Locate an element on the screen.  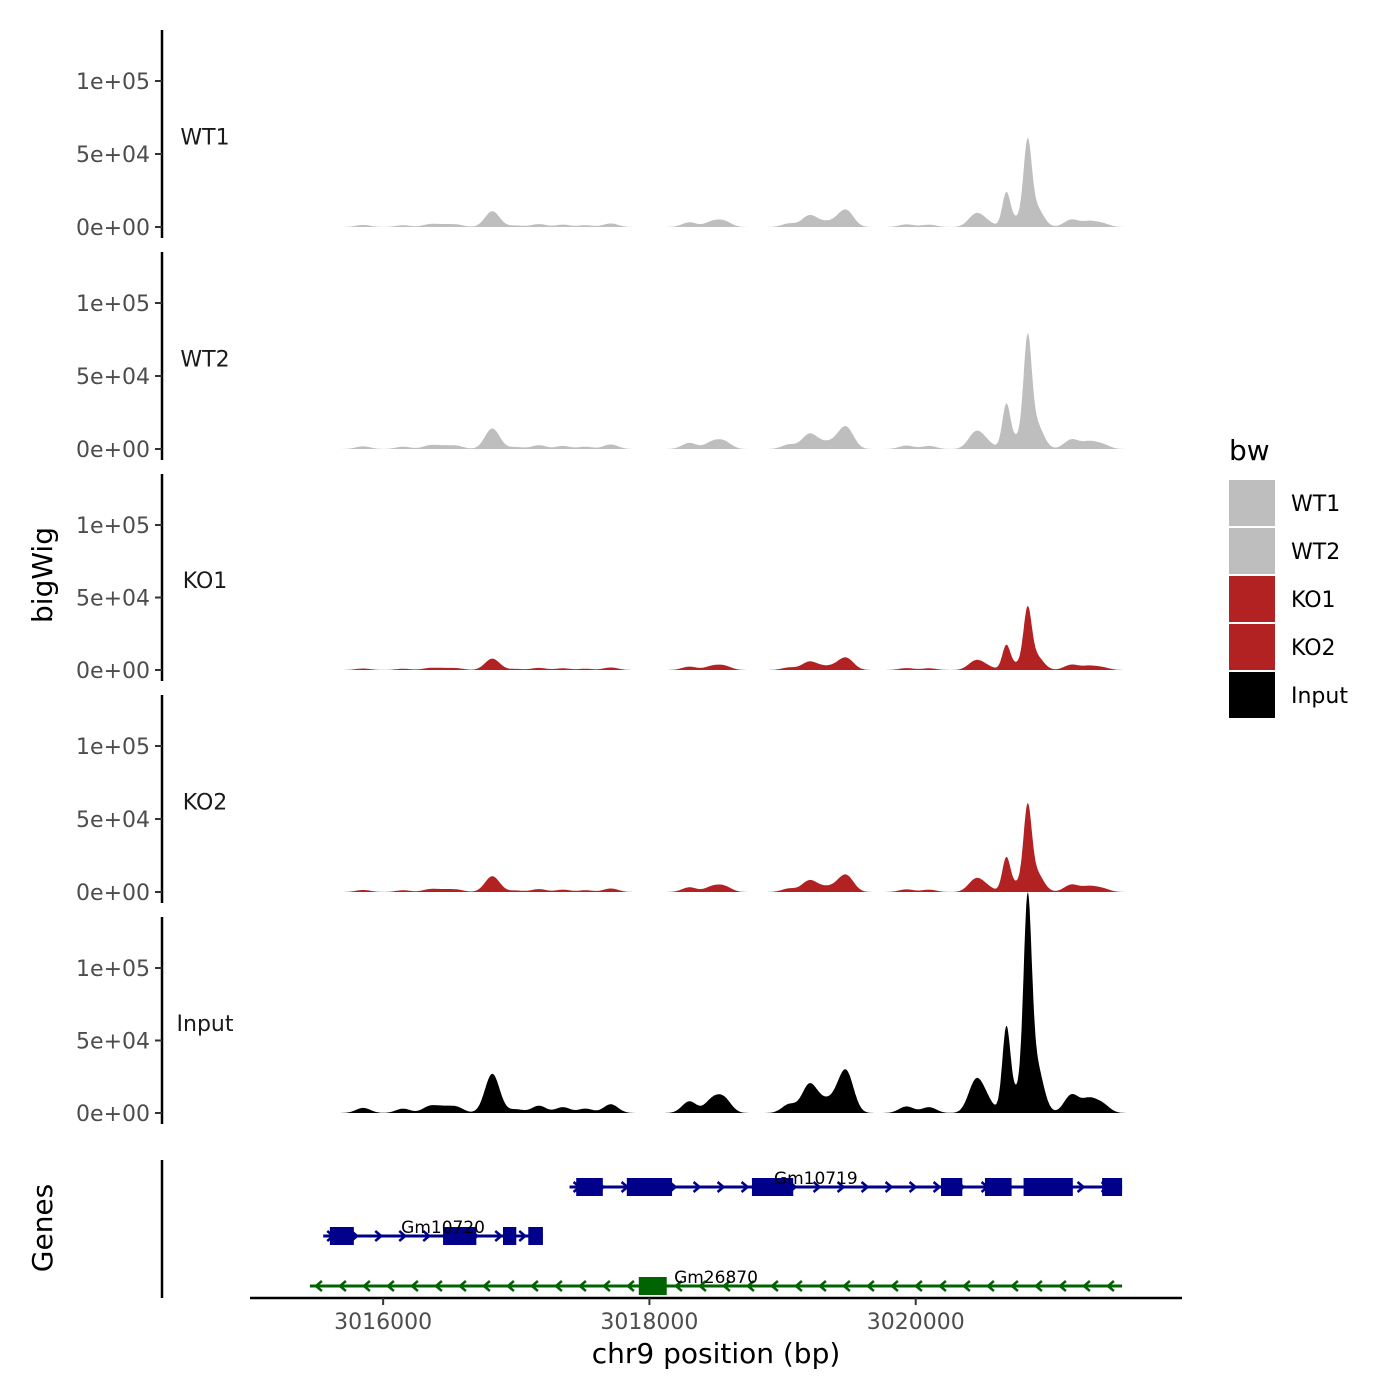
x-tick-label: 3016000 is located at coordinates (383, 1322).